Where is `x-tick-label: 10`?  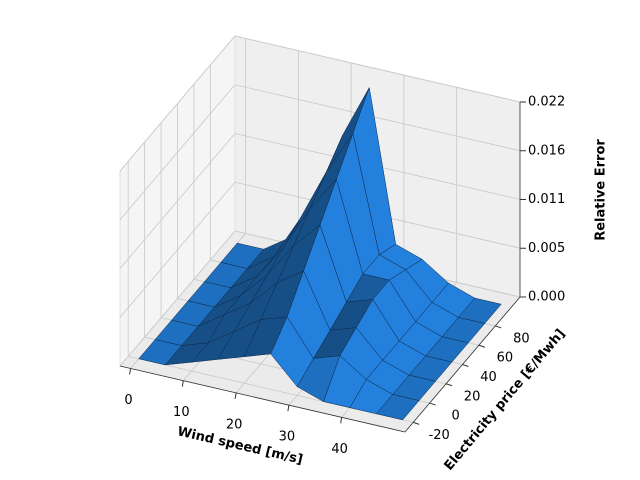
x-tick-label: 10 is located at coordinates (181, 412).